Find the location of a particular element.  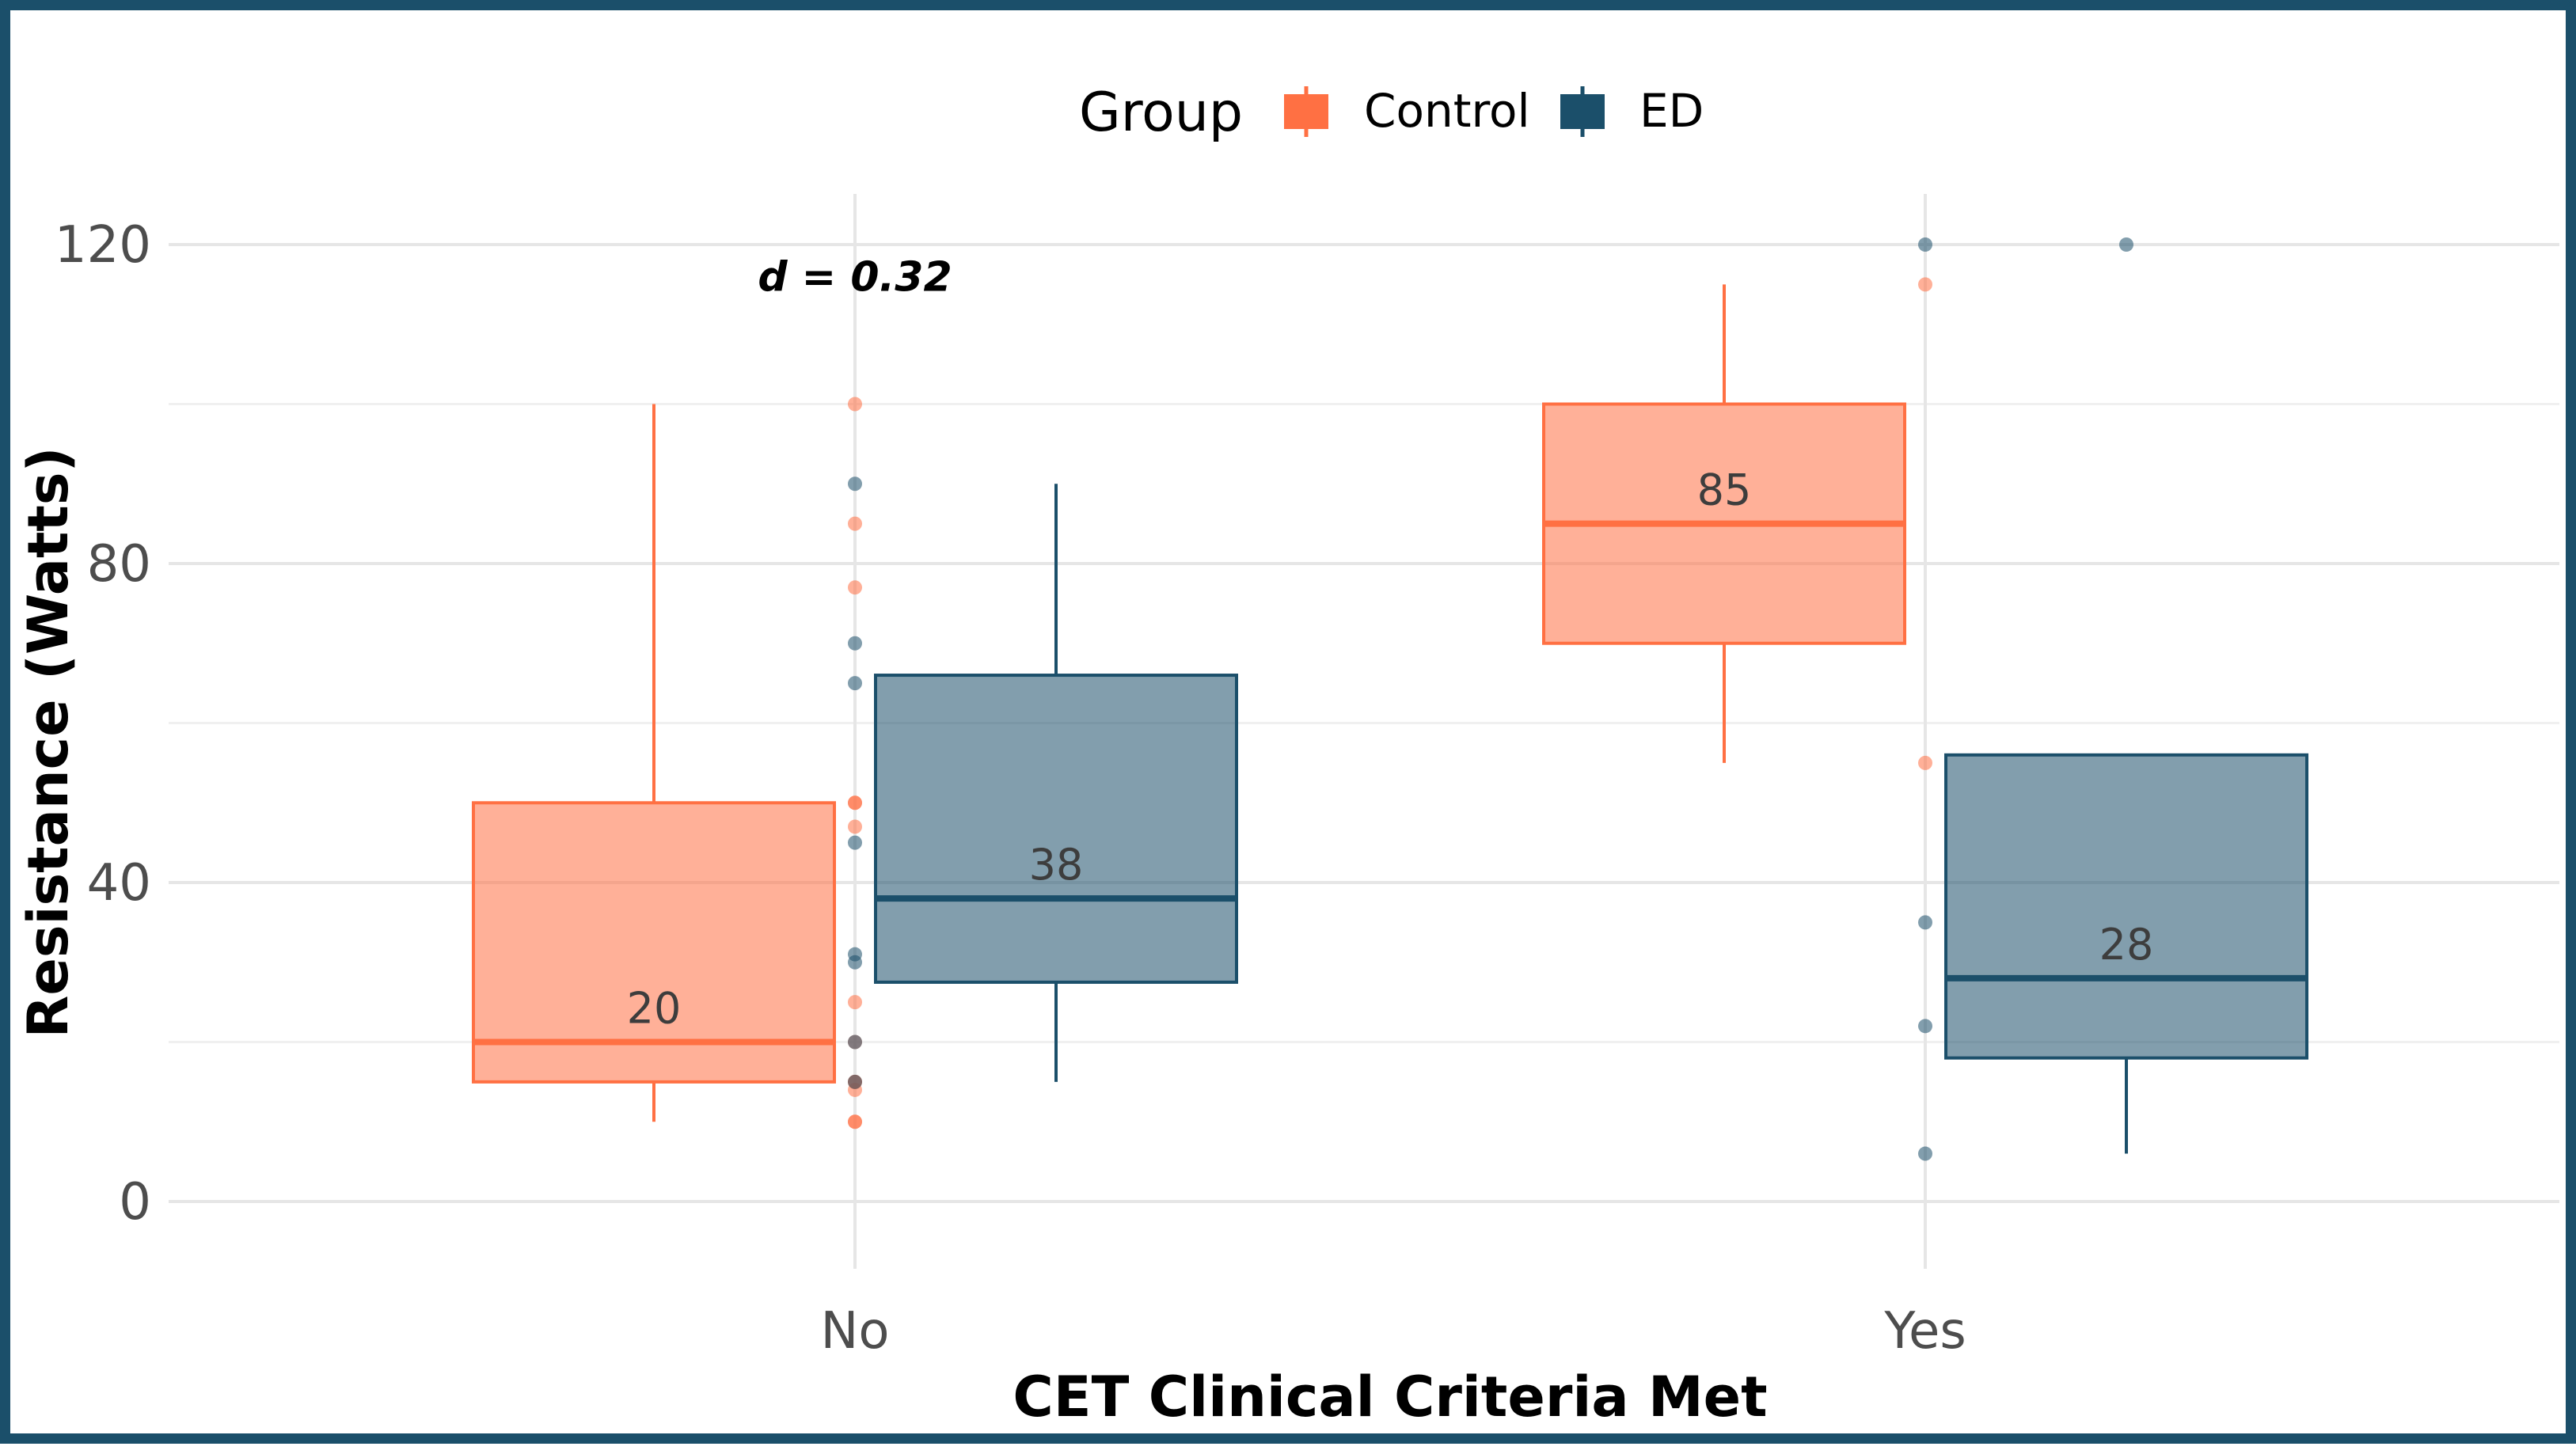

y-tick-label: 120 is located at coordinates (103, 246).